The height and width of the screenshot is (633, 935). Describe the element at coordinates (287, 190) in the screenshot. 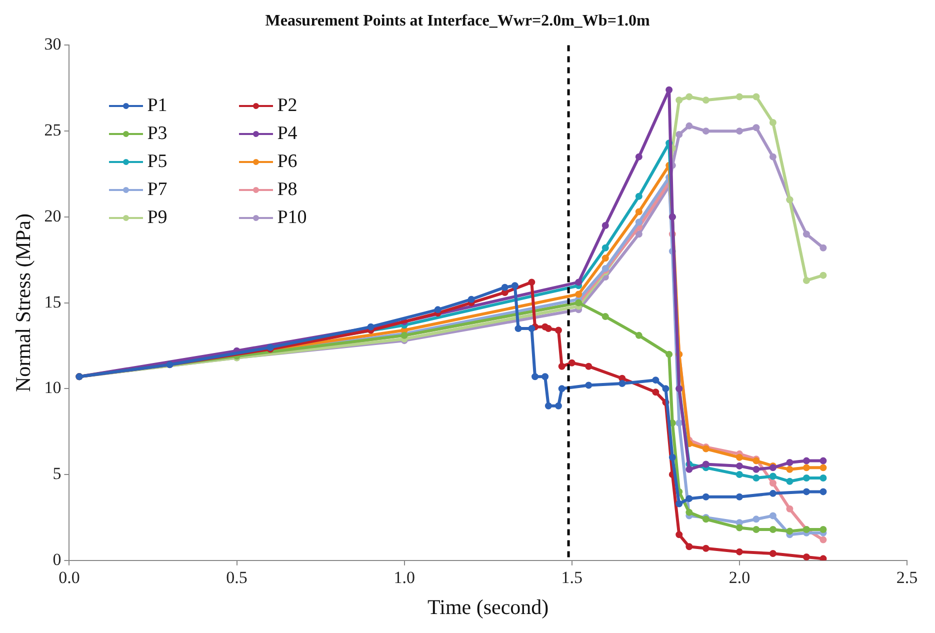

I see `legend-label: P8` at that location.